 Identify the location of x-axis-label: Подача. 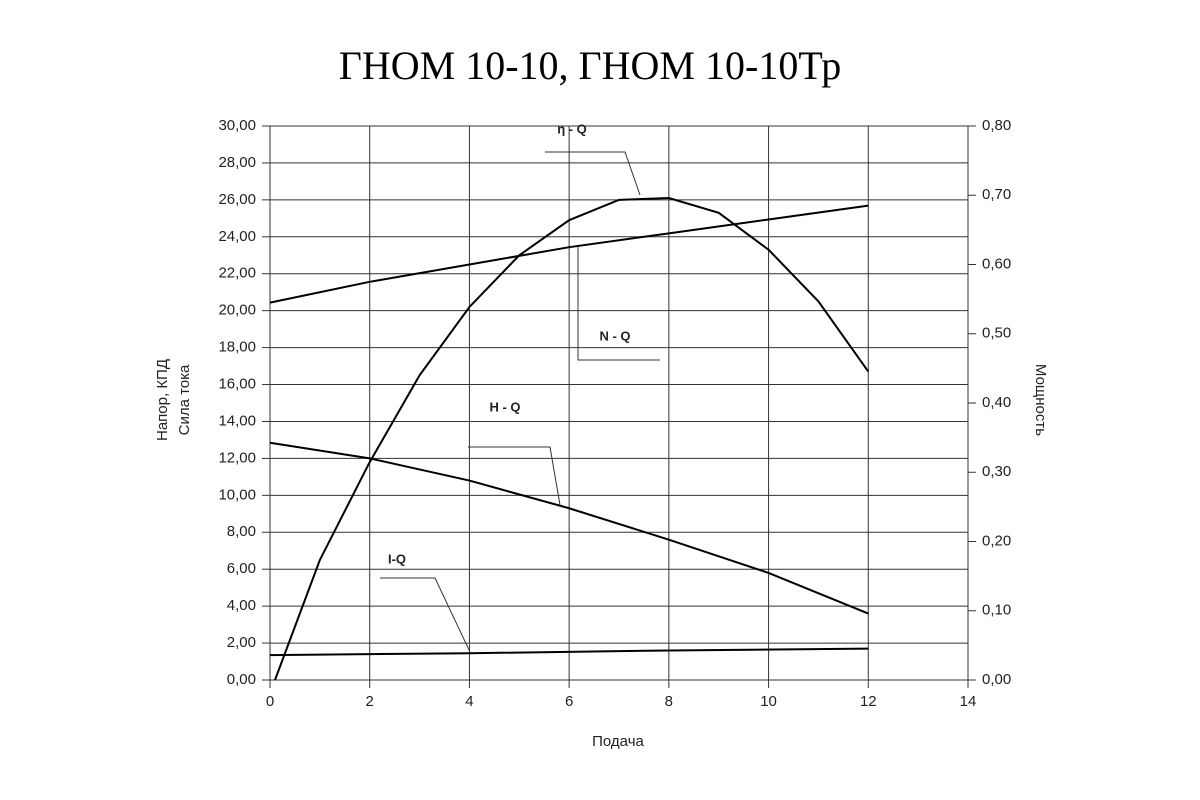
(618, 741).